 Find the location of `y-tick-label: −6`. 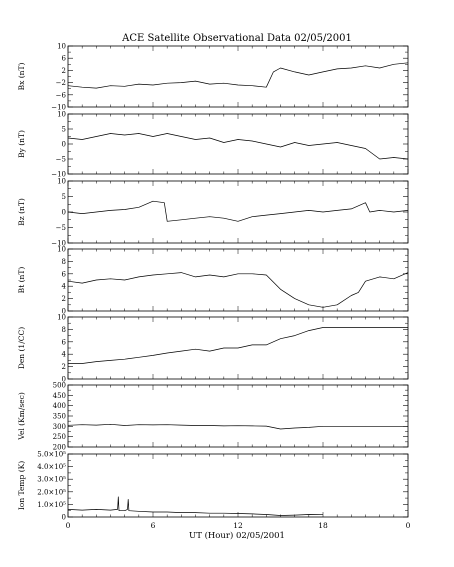

y-tick-label: −6 is located at coordinates (61, 95).